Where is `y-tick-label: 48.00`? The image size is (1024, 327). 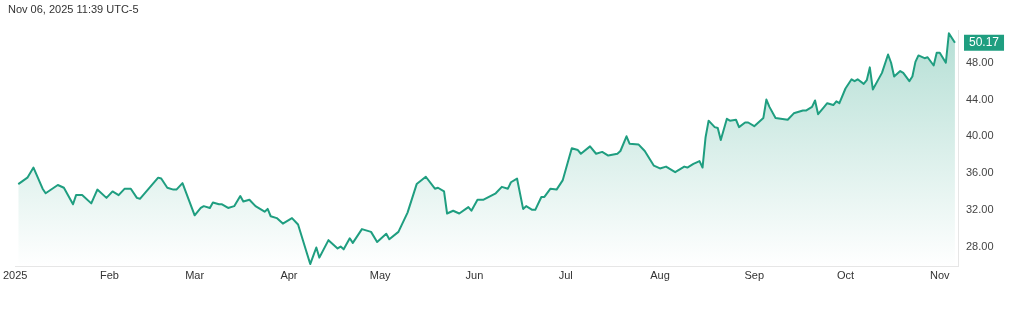
y-tick-label: 48.00 is located at coordinates (980, 61).